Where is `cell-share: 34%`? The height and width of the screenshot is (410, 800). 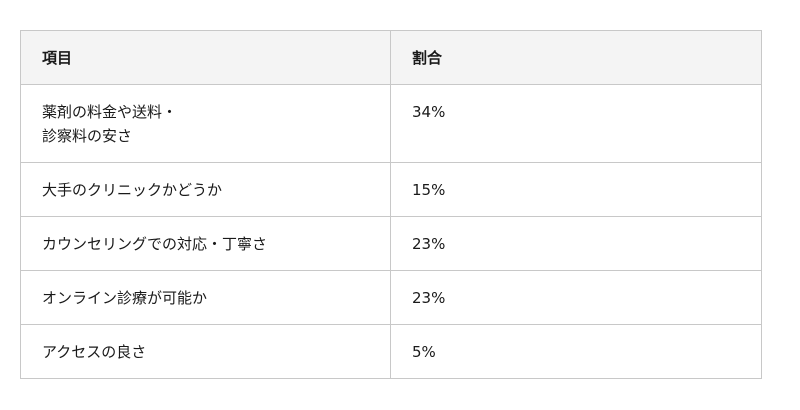
cell-share: 34% is located at coordinates (576, 123).